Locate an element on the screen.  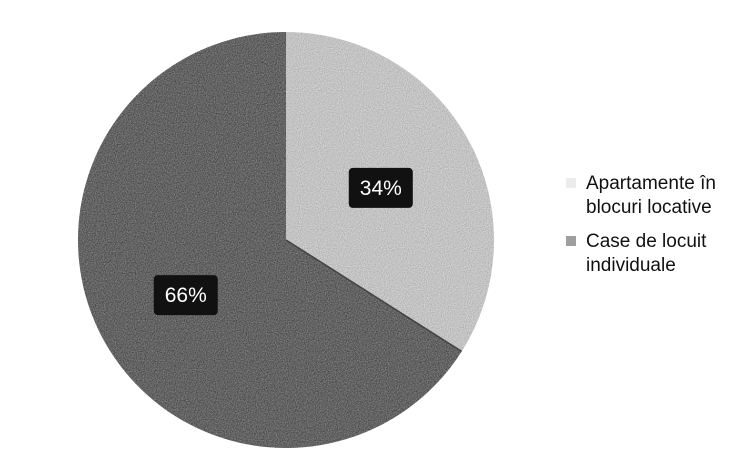
data-label-apartments-box is located at coordinates (380, 187).